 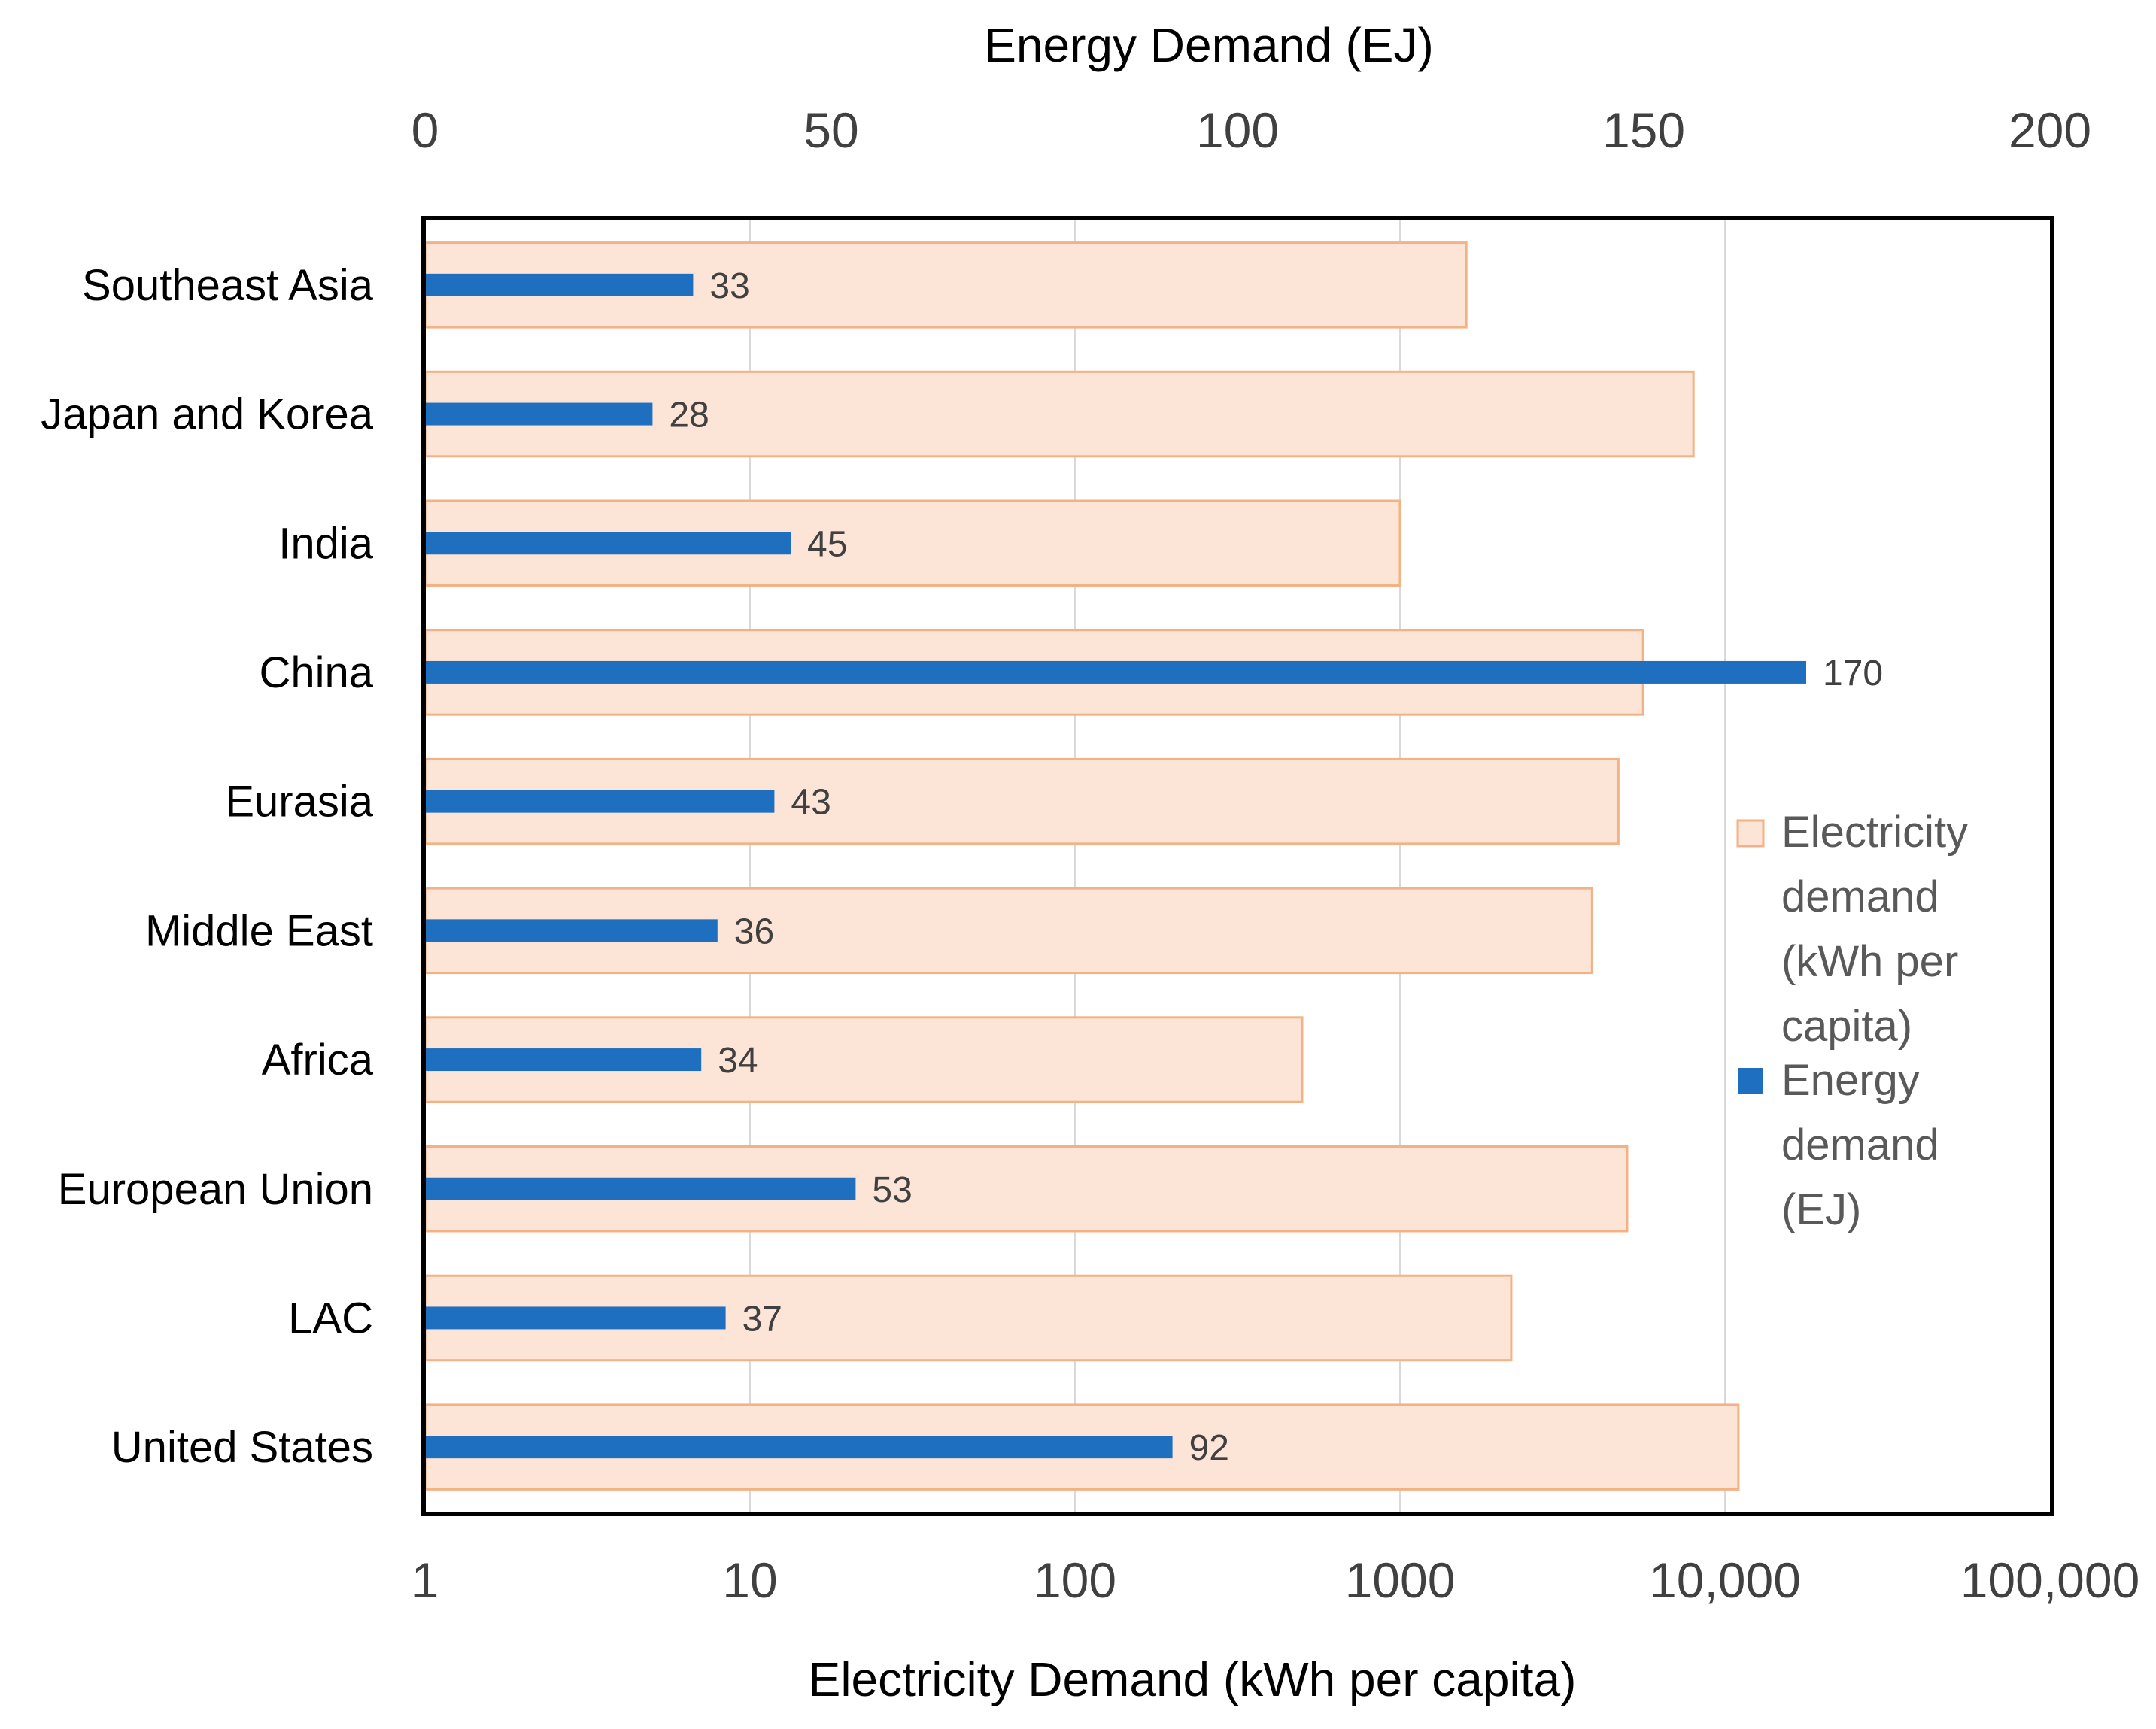 I want to click on top-tick-label: 150, so click(x=1643, y=130).